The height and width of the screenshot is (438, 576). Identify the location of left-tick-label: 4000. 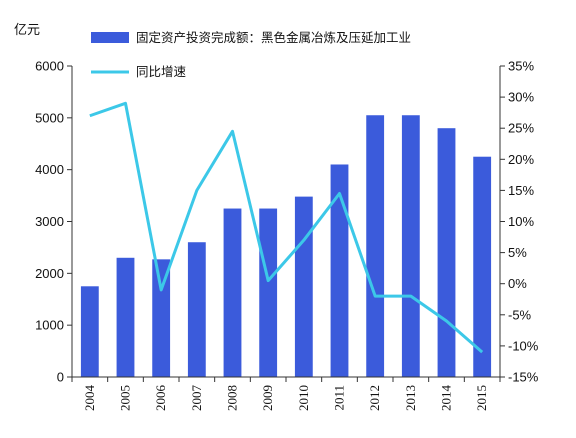
(49, 169).